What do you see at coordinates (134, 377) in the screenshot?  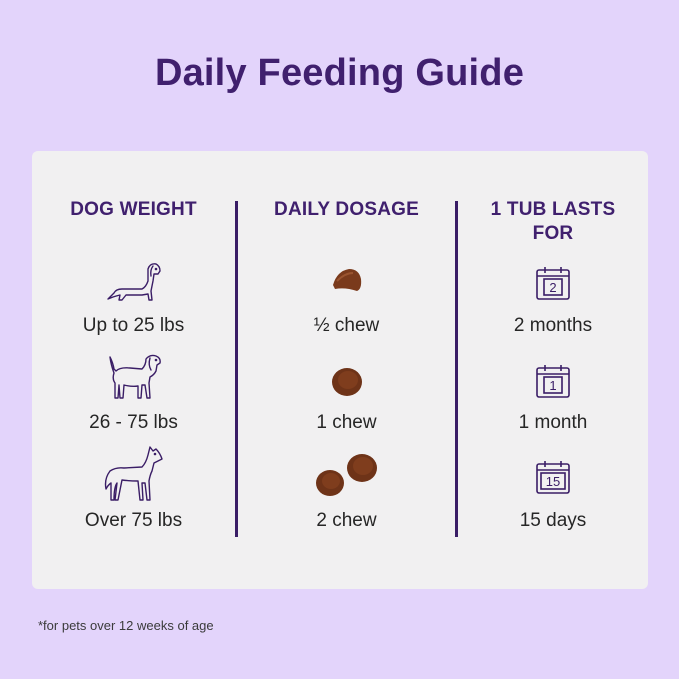 I see `beagle-icon` at bounding box center [134, 377].